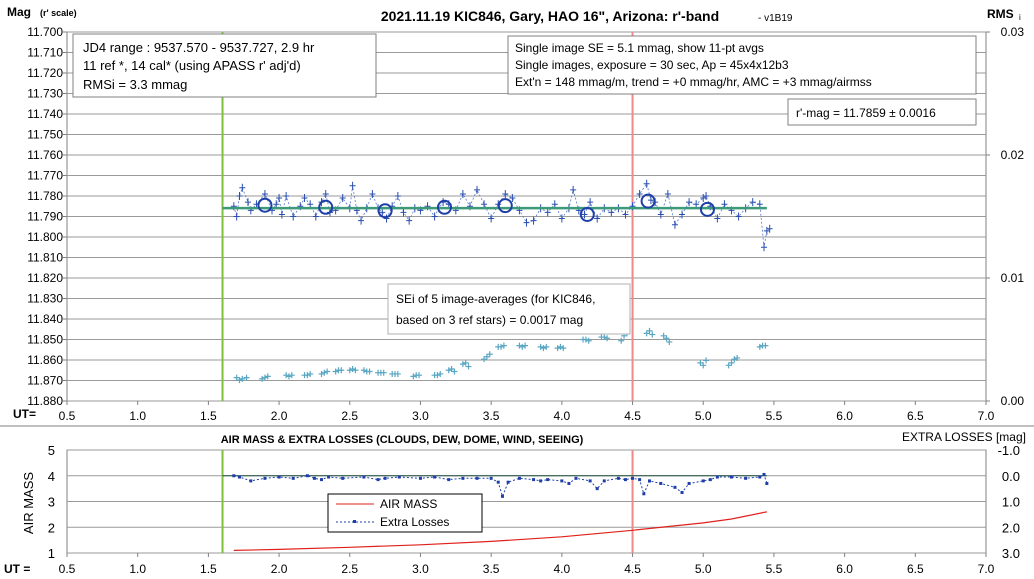  What do you see at coordinates (408, 504) in the screenshot?
I see `legend-label-air-mass: AIR MASS` at bounding box center [408, 504].